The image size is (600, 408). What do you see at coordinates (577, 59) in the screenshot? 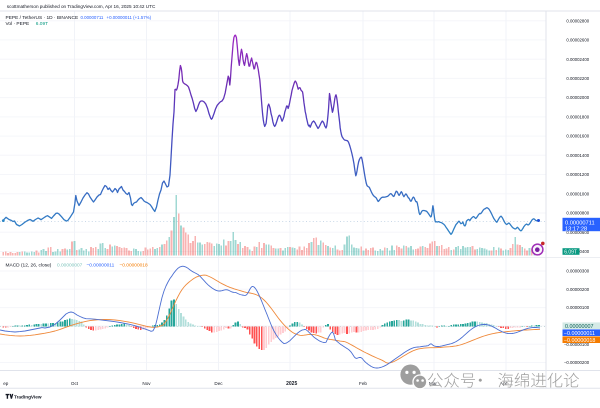
I see `svg-text: 0.00002400` at bounding box center [577, 59].